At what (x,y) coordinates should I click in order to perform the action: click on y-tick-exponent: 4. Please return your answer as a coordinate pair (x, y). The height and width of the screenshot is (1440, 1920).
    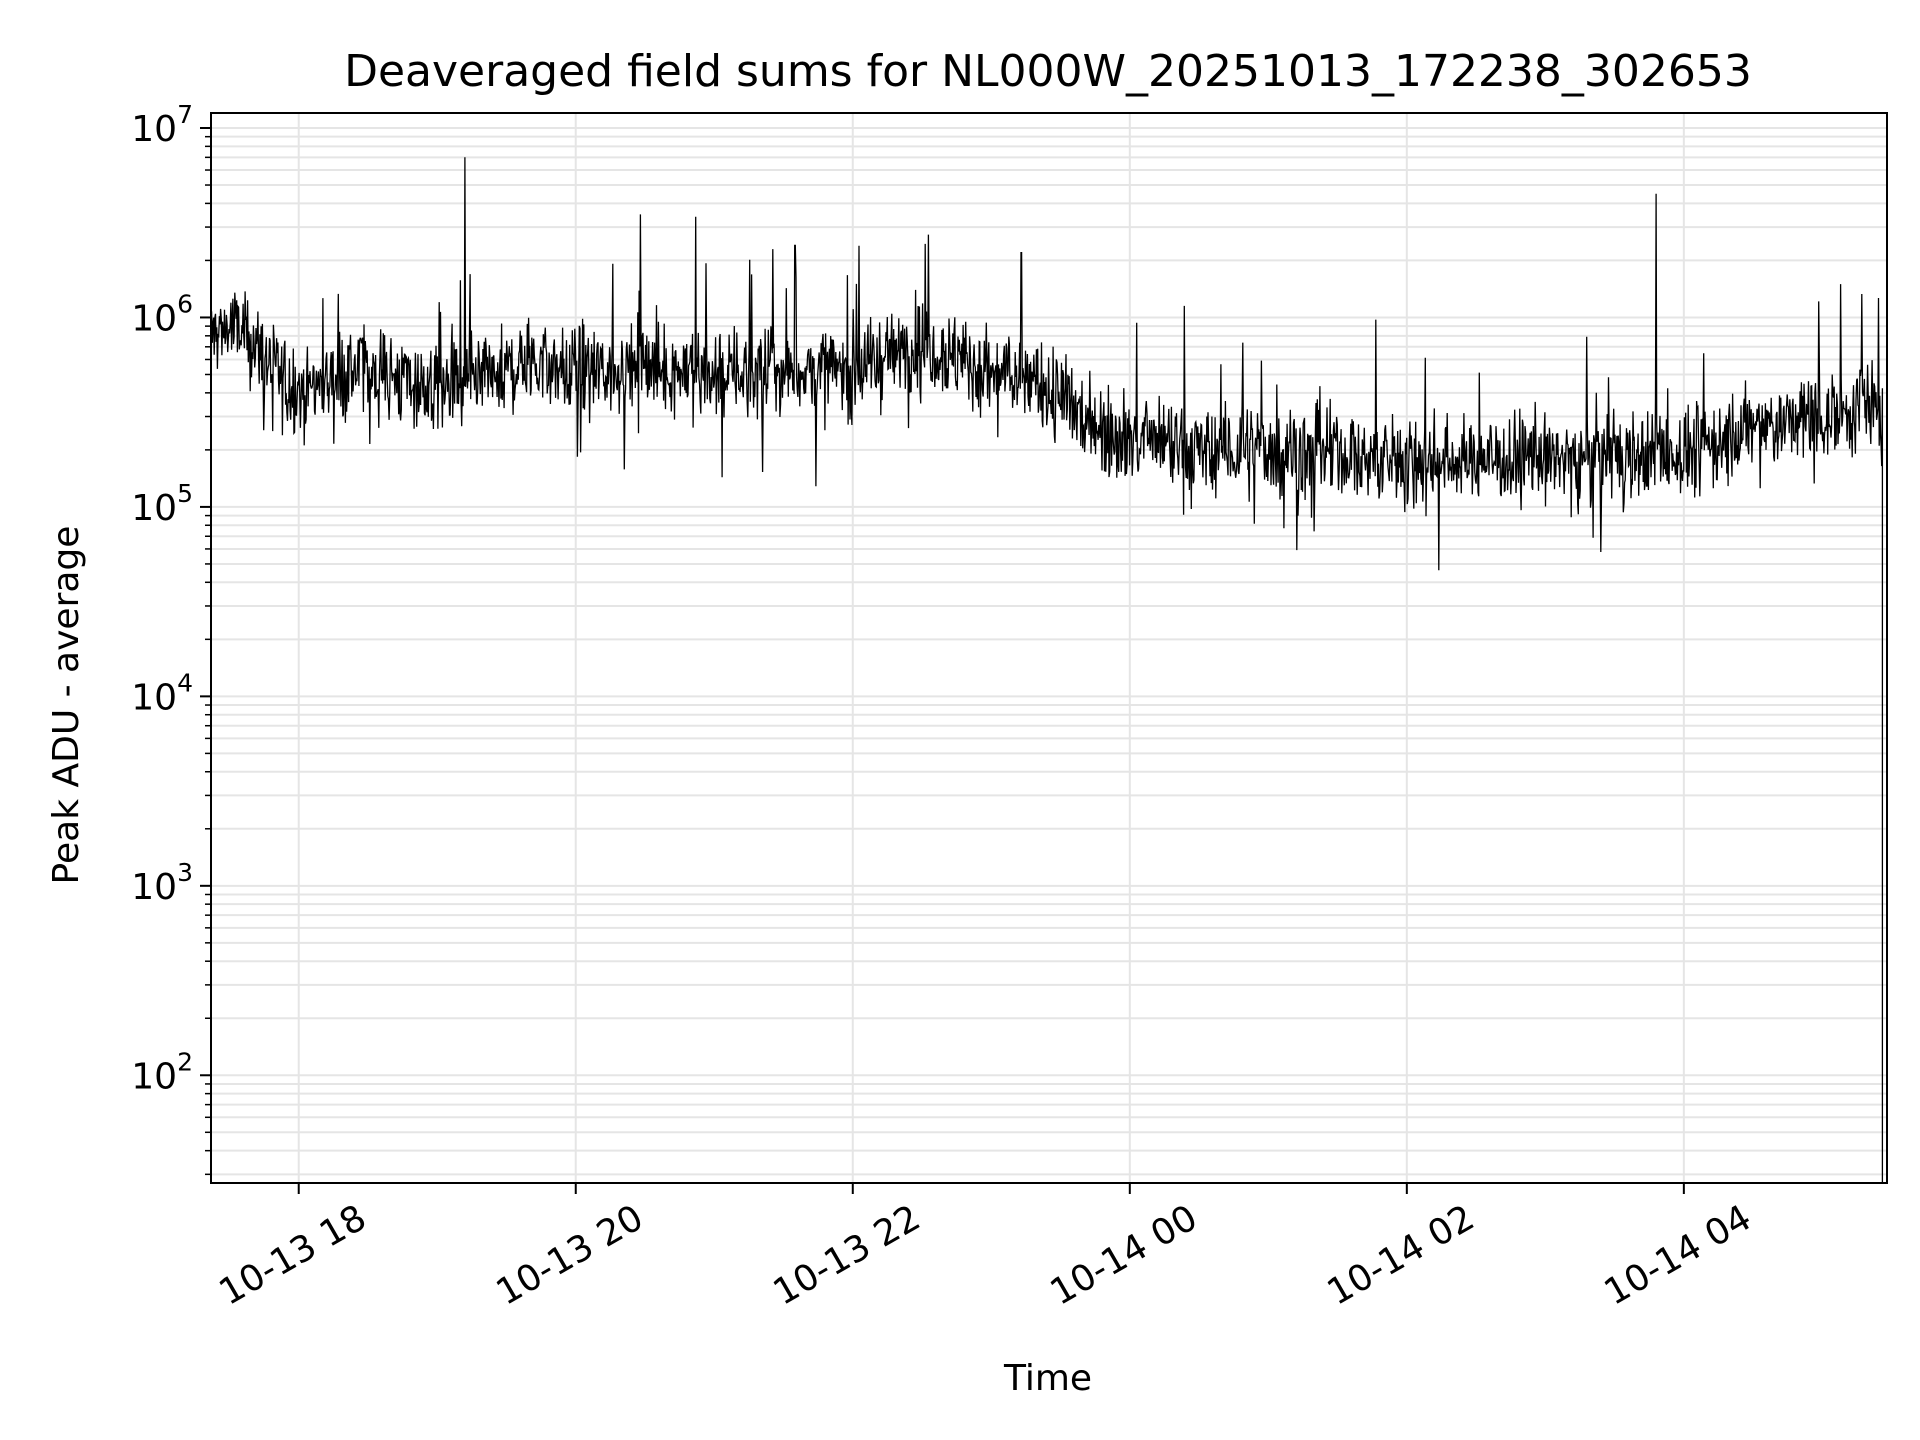
    Looking at the image, I should click on (185, 682).